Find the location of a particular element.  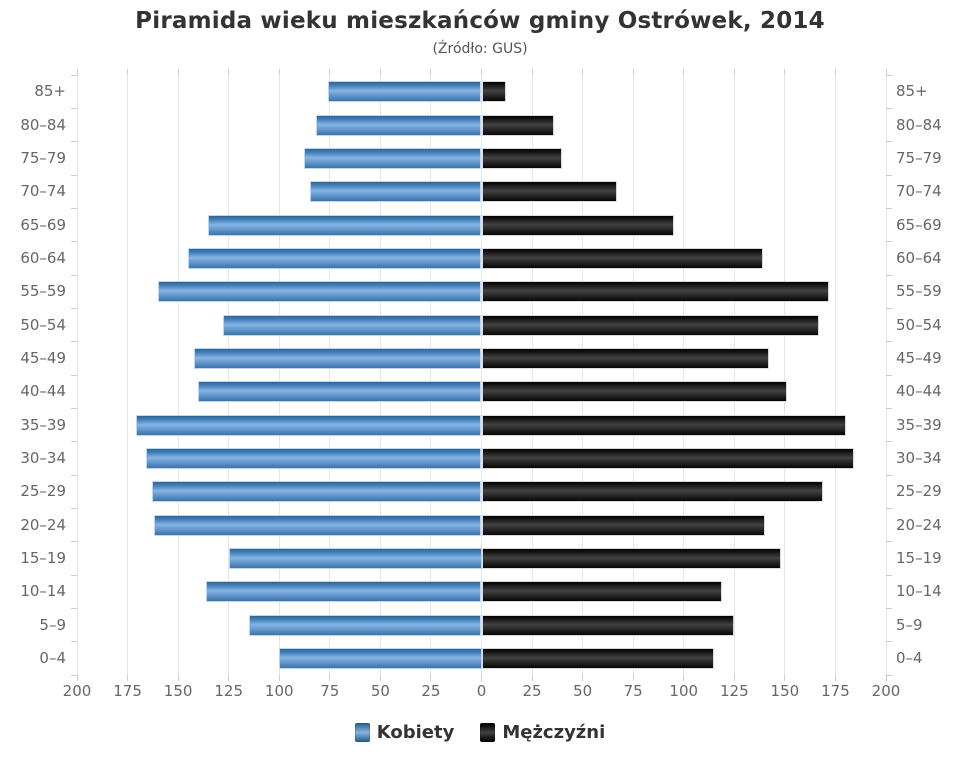

x-axis-tick-label: 0 is located at coordinates (481, 691).